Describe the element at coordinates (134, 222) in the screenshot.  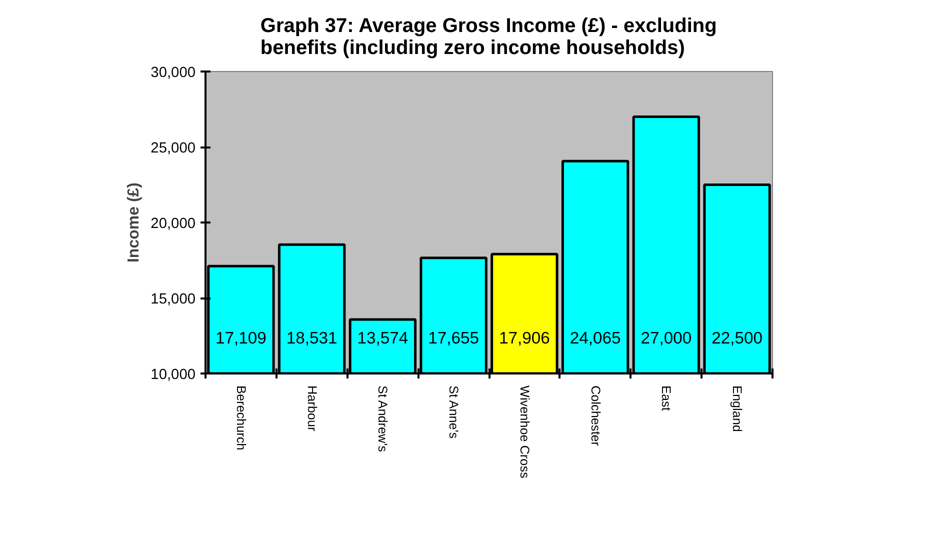
I see `y-axis-title: Income (£)` at that location.